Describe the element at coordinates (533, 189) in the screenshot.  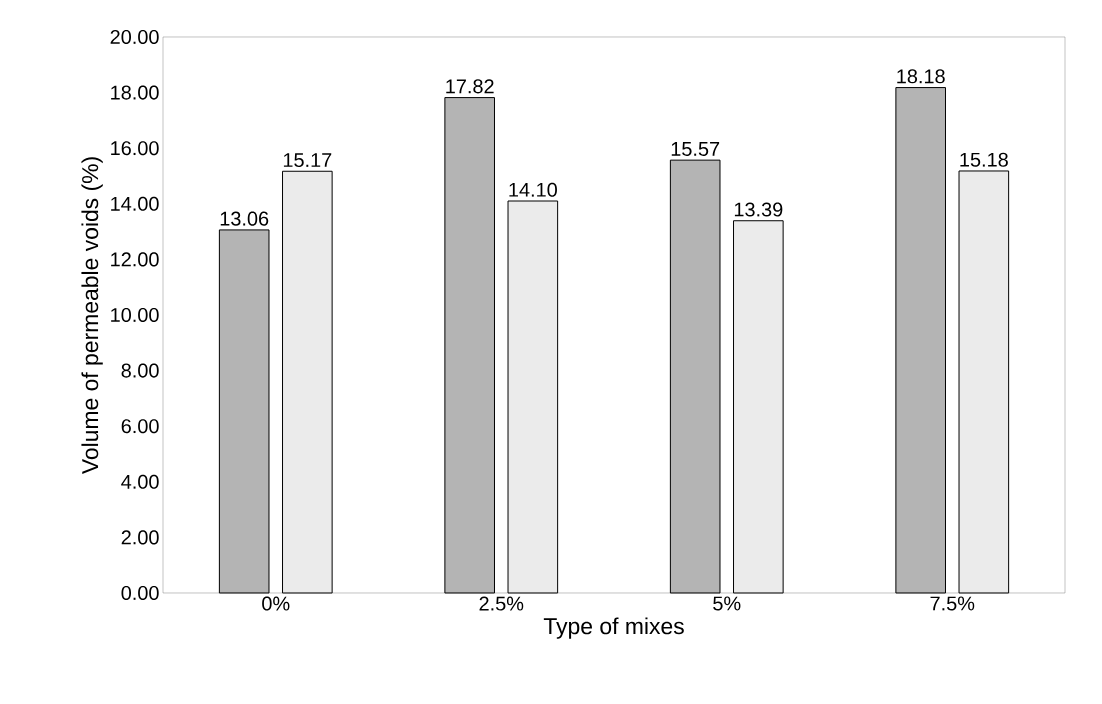
I see `data-label: 14.10` at that location.